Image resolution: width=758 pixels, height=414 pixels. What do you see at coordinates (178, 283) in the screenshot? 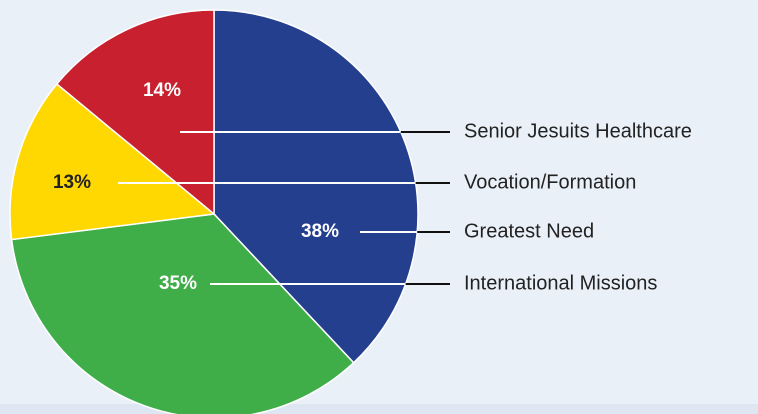
I see `data-label: 35%` at bounding box center [178, 283].